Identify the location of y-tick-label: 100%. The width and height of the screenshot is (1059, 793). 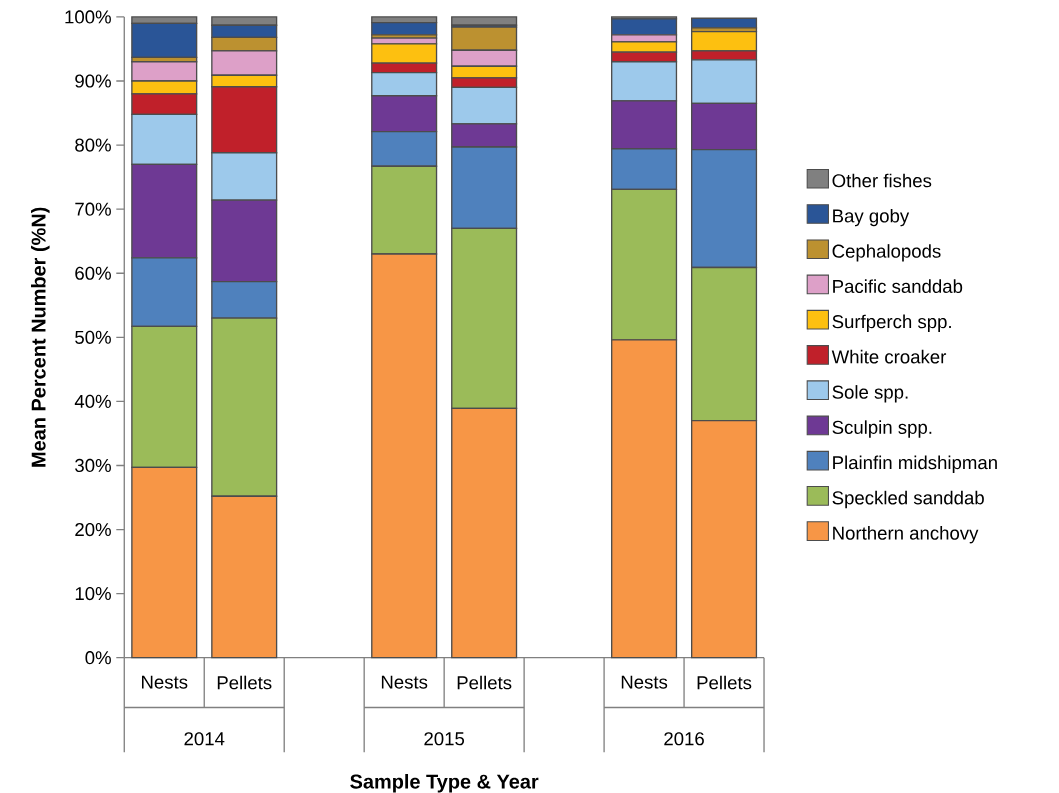
(88, 17).